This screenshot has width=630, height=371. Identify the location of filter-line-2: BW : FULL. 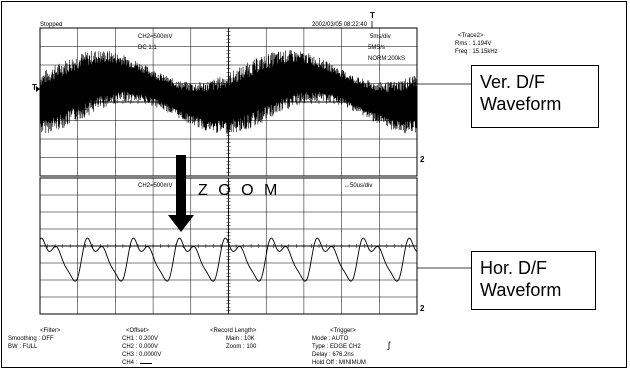
(23, 347).